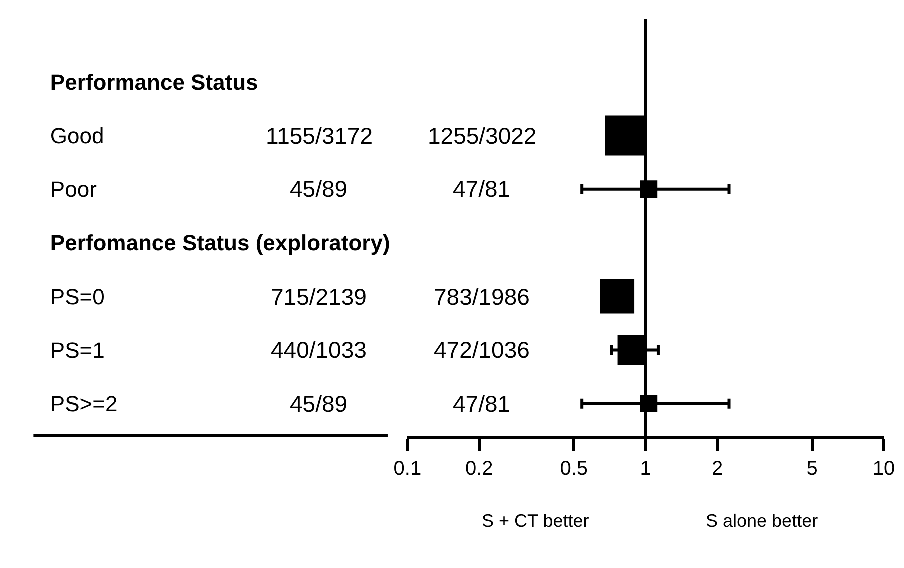 This screenshot has height=568, width=904. Describe the element at coordinates (574, 469) in the screenshot. I see `x-tick-label: 0.5` at that location.